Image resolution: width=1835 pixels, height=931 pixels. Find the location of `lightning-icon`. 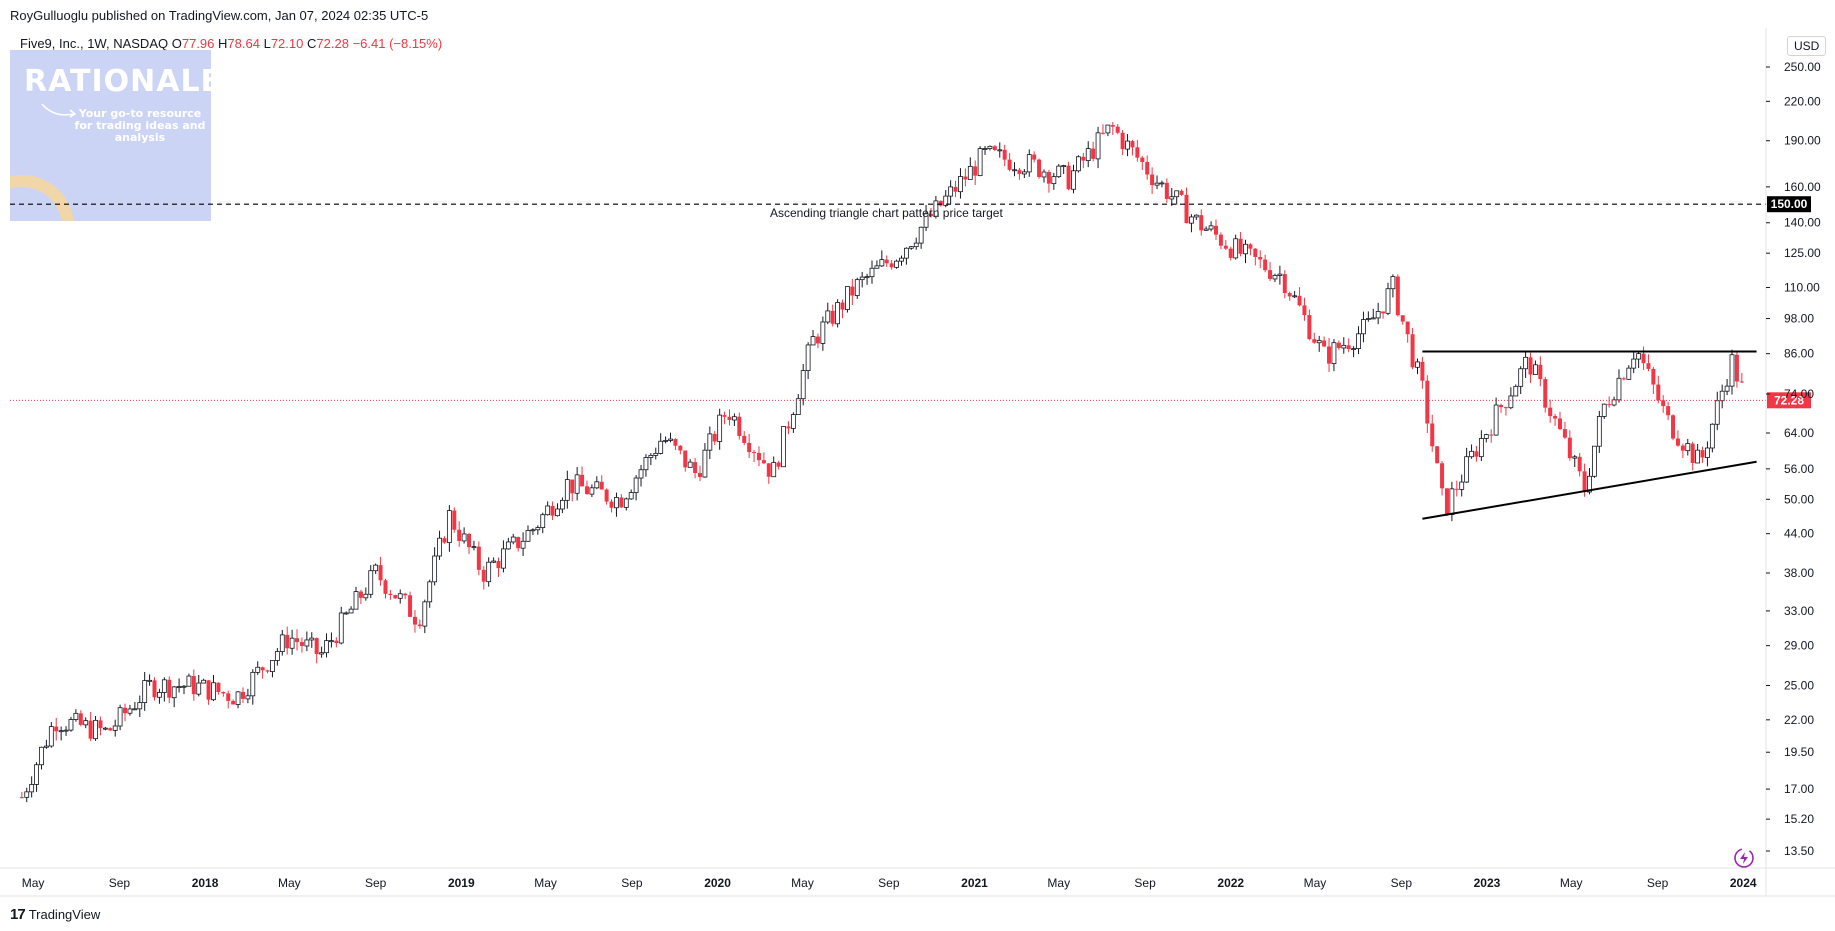

lightning-icon is located at coordinates (1744, 858).